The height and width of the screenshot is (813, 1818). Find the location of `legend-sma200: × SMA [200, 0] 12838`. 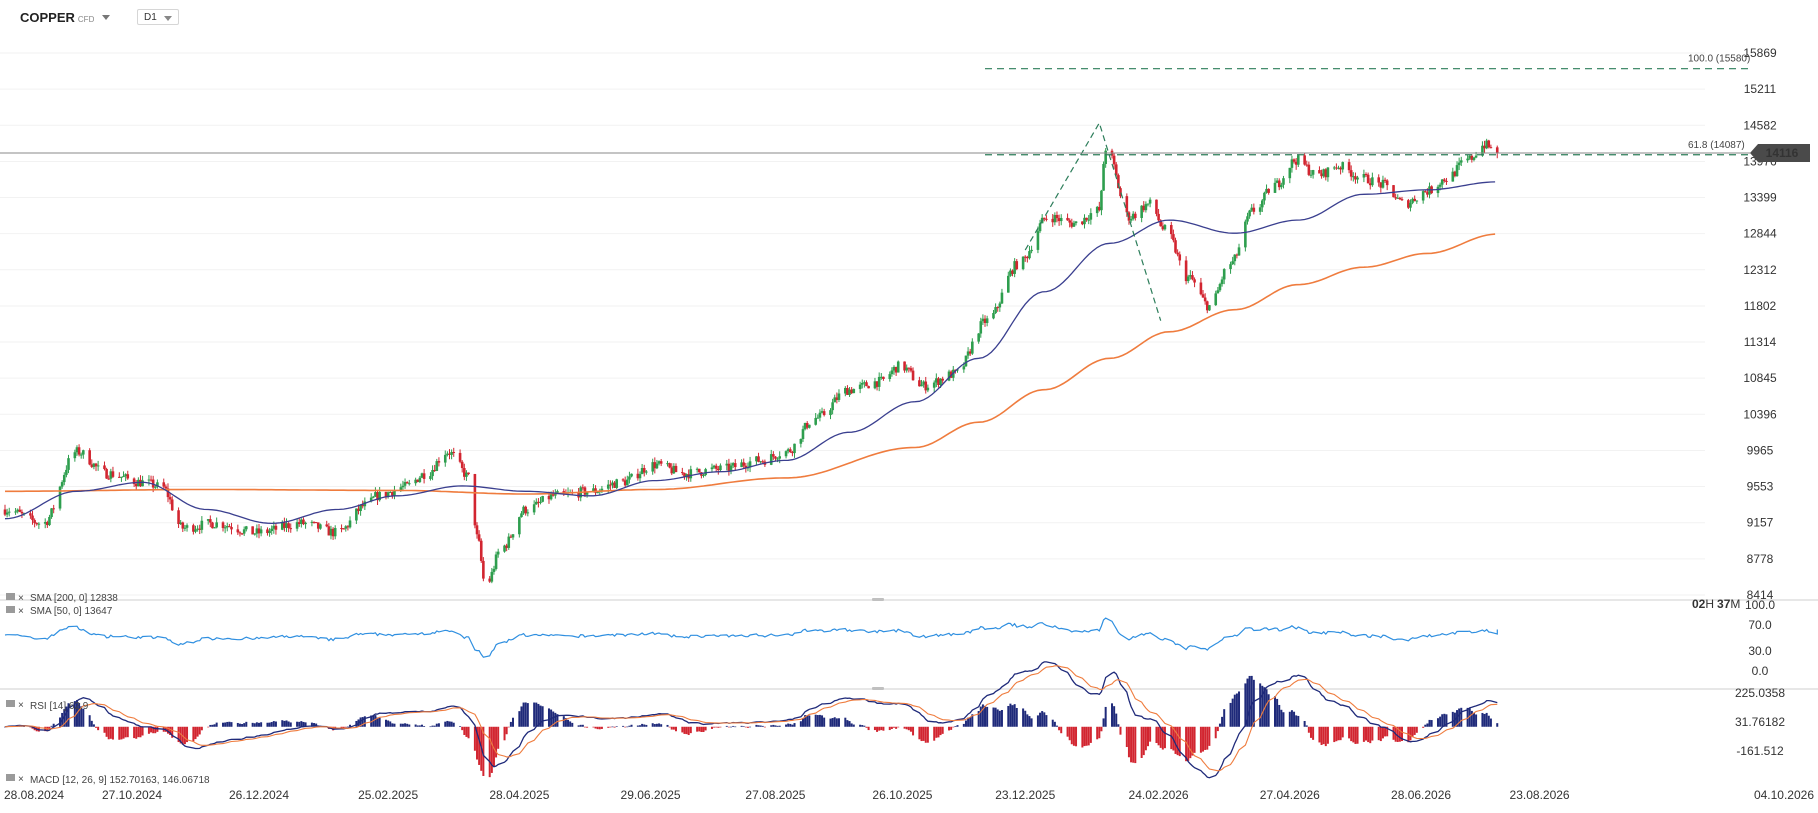

legend-sma200: × SMA [200, 0] 12838 is located at coordinates (62, 598).